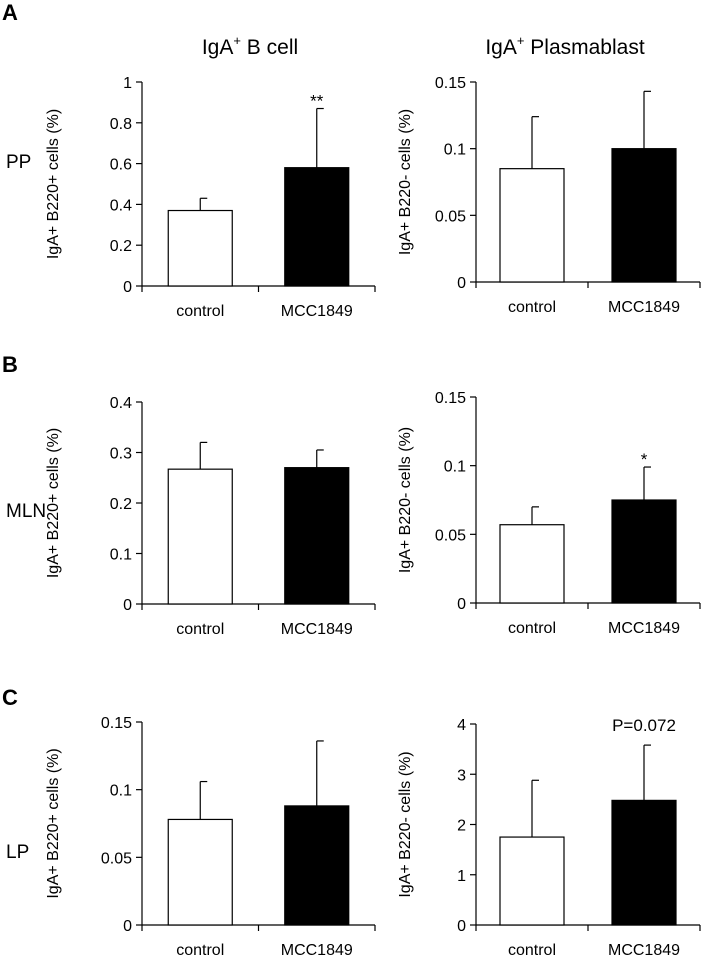  What do you see at coordinates (237, 40) in the screenshot?
I see `column-title-b-cell-sup: +` at bounding box center [237, 40].